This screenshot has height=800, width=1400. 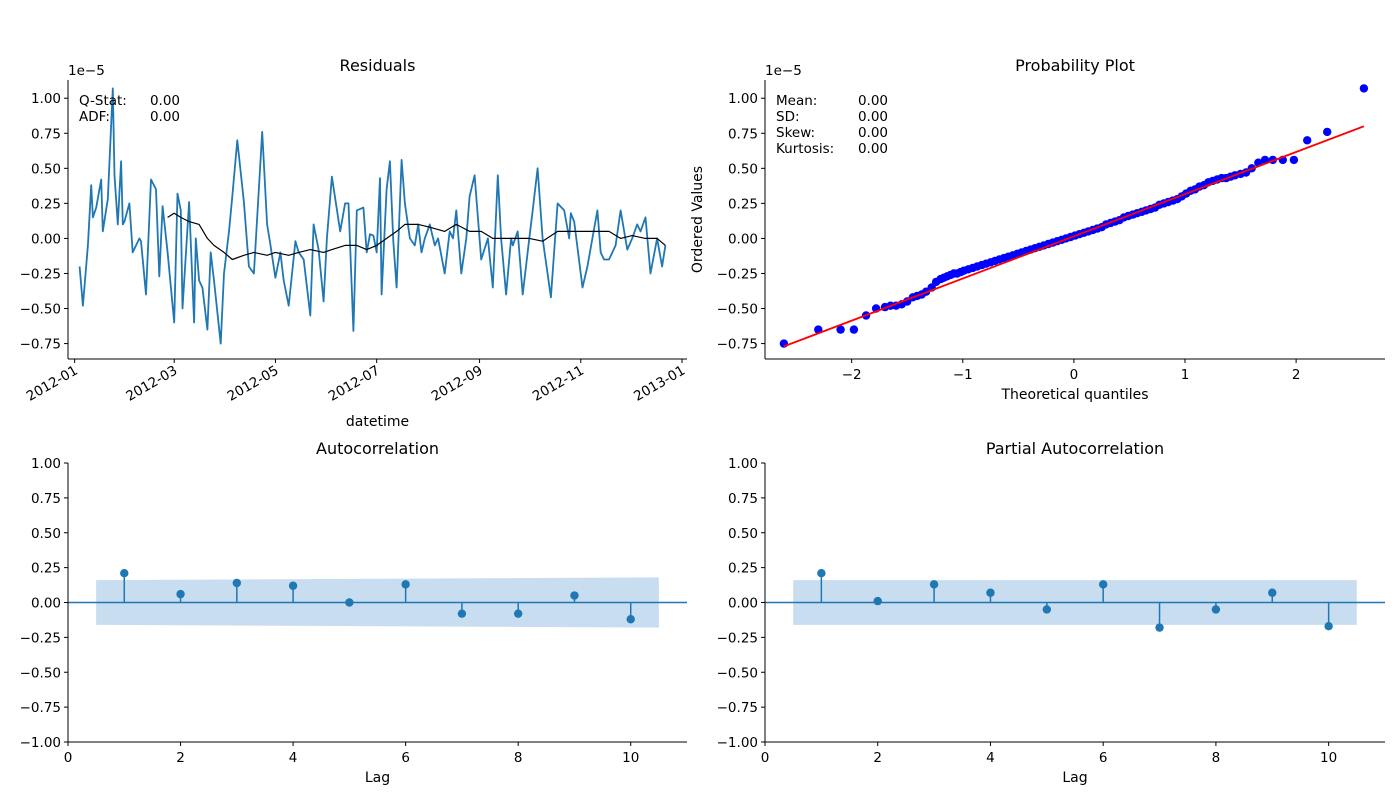 I want to click on annotation-label: Mean:, so click(x=796, y=101).